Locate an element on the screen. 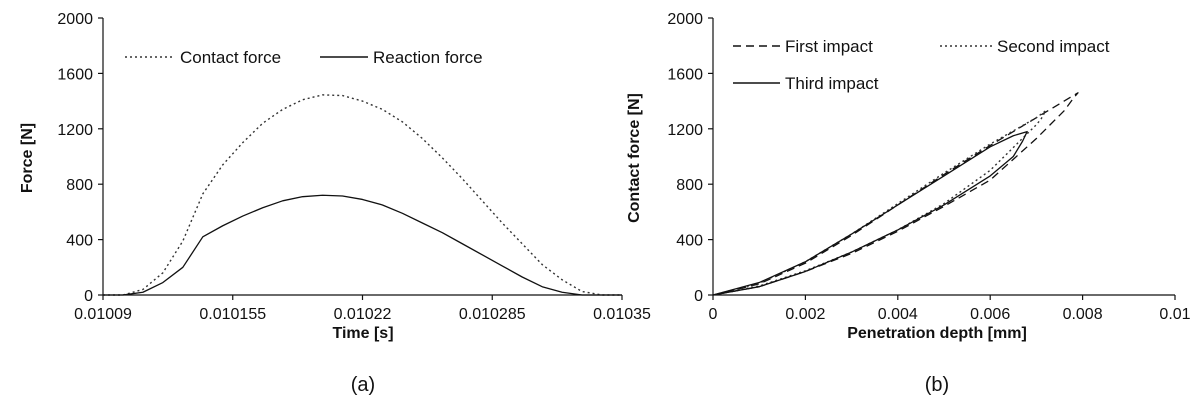 This screenshot has height=408, width=1191. legend-label: Third impact is located at coordinates (832, 83).